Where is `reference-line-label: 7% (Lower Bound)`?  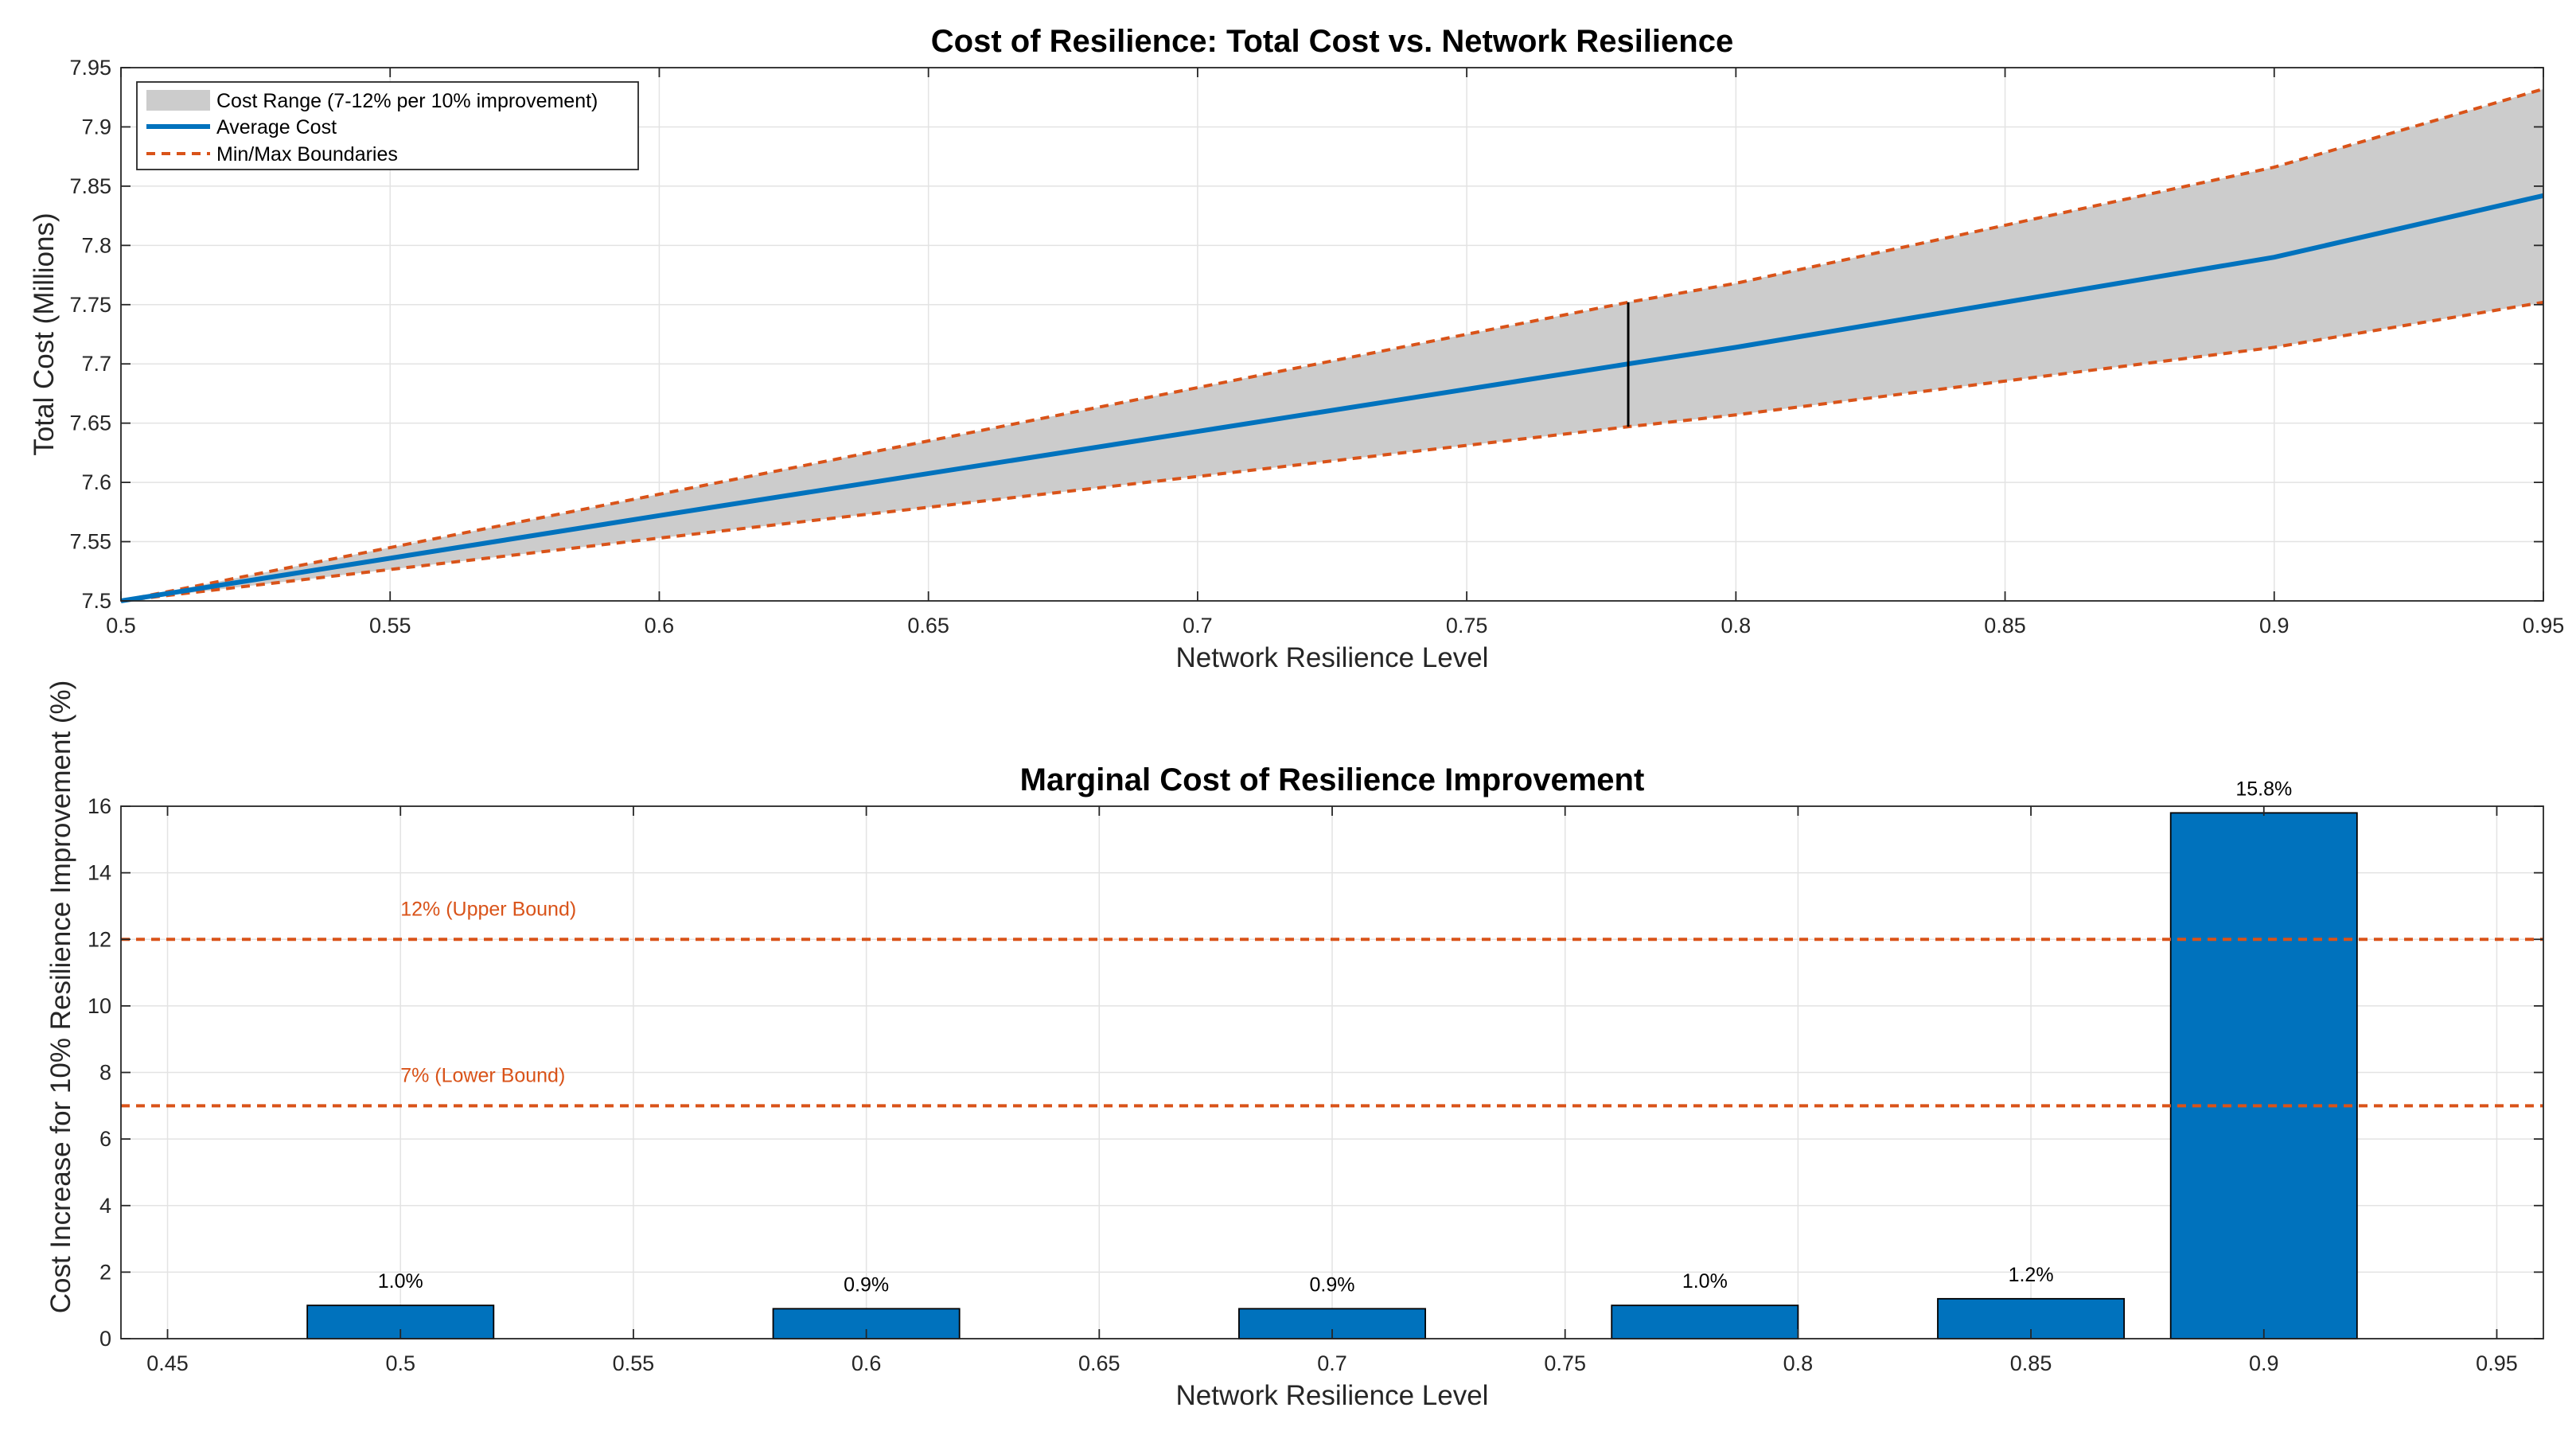 reference-line-label: 7% (Lower Bound) is located at coordinates (483, 1075).